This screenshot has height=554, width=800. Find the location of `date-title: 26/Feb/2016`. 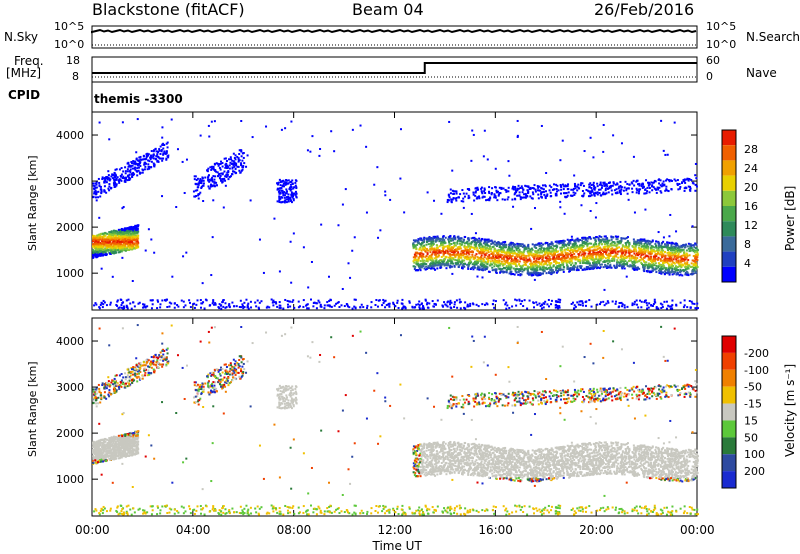

date-title: 26/Feb/2016 is located at coordinates (644, 9).